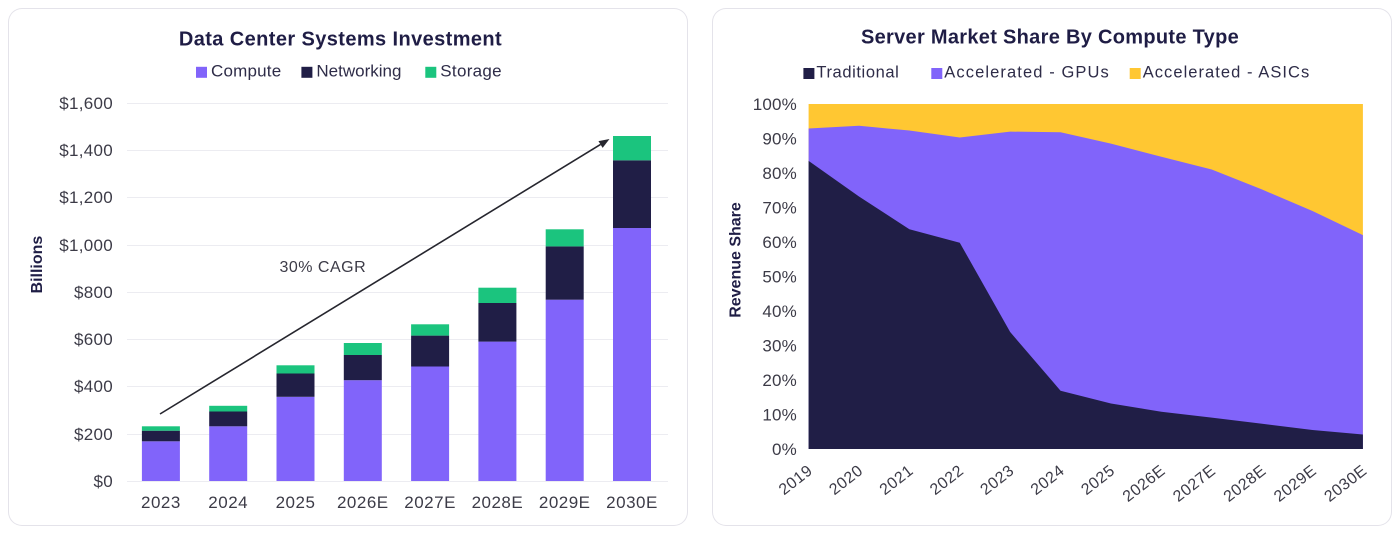 The image size is (1400, 534). What do you see at coordinates (340, 40) in the screenshot?
I see `svg-text: Data Center Systems Investment` at bounding box center [340, 40].